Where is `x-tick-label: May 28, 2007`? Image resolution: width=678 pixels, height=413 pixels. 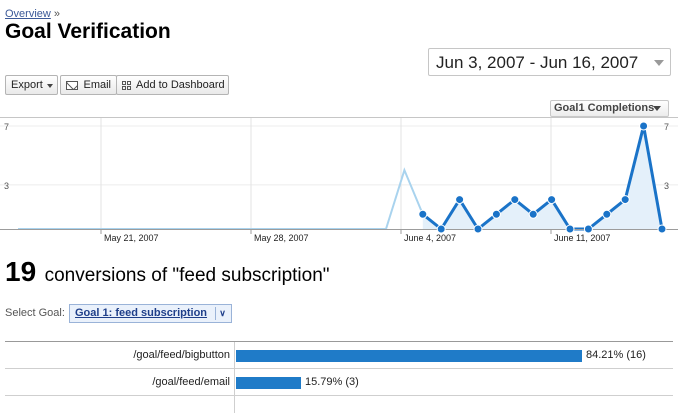
x-tick-label: May 28, 2007 is located at coordinates (281, 238).